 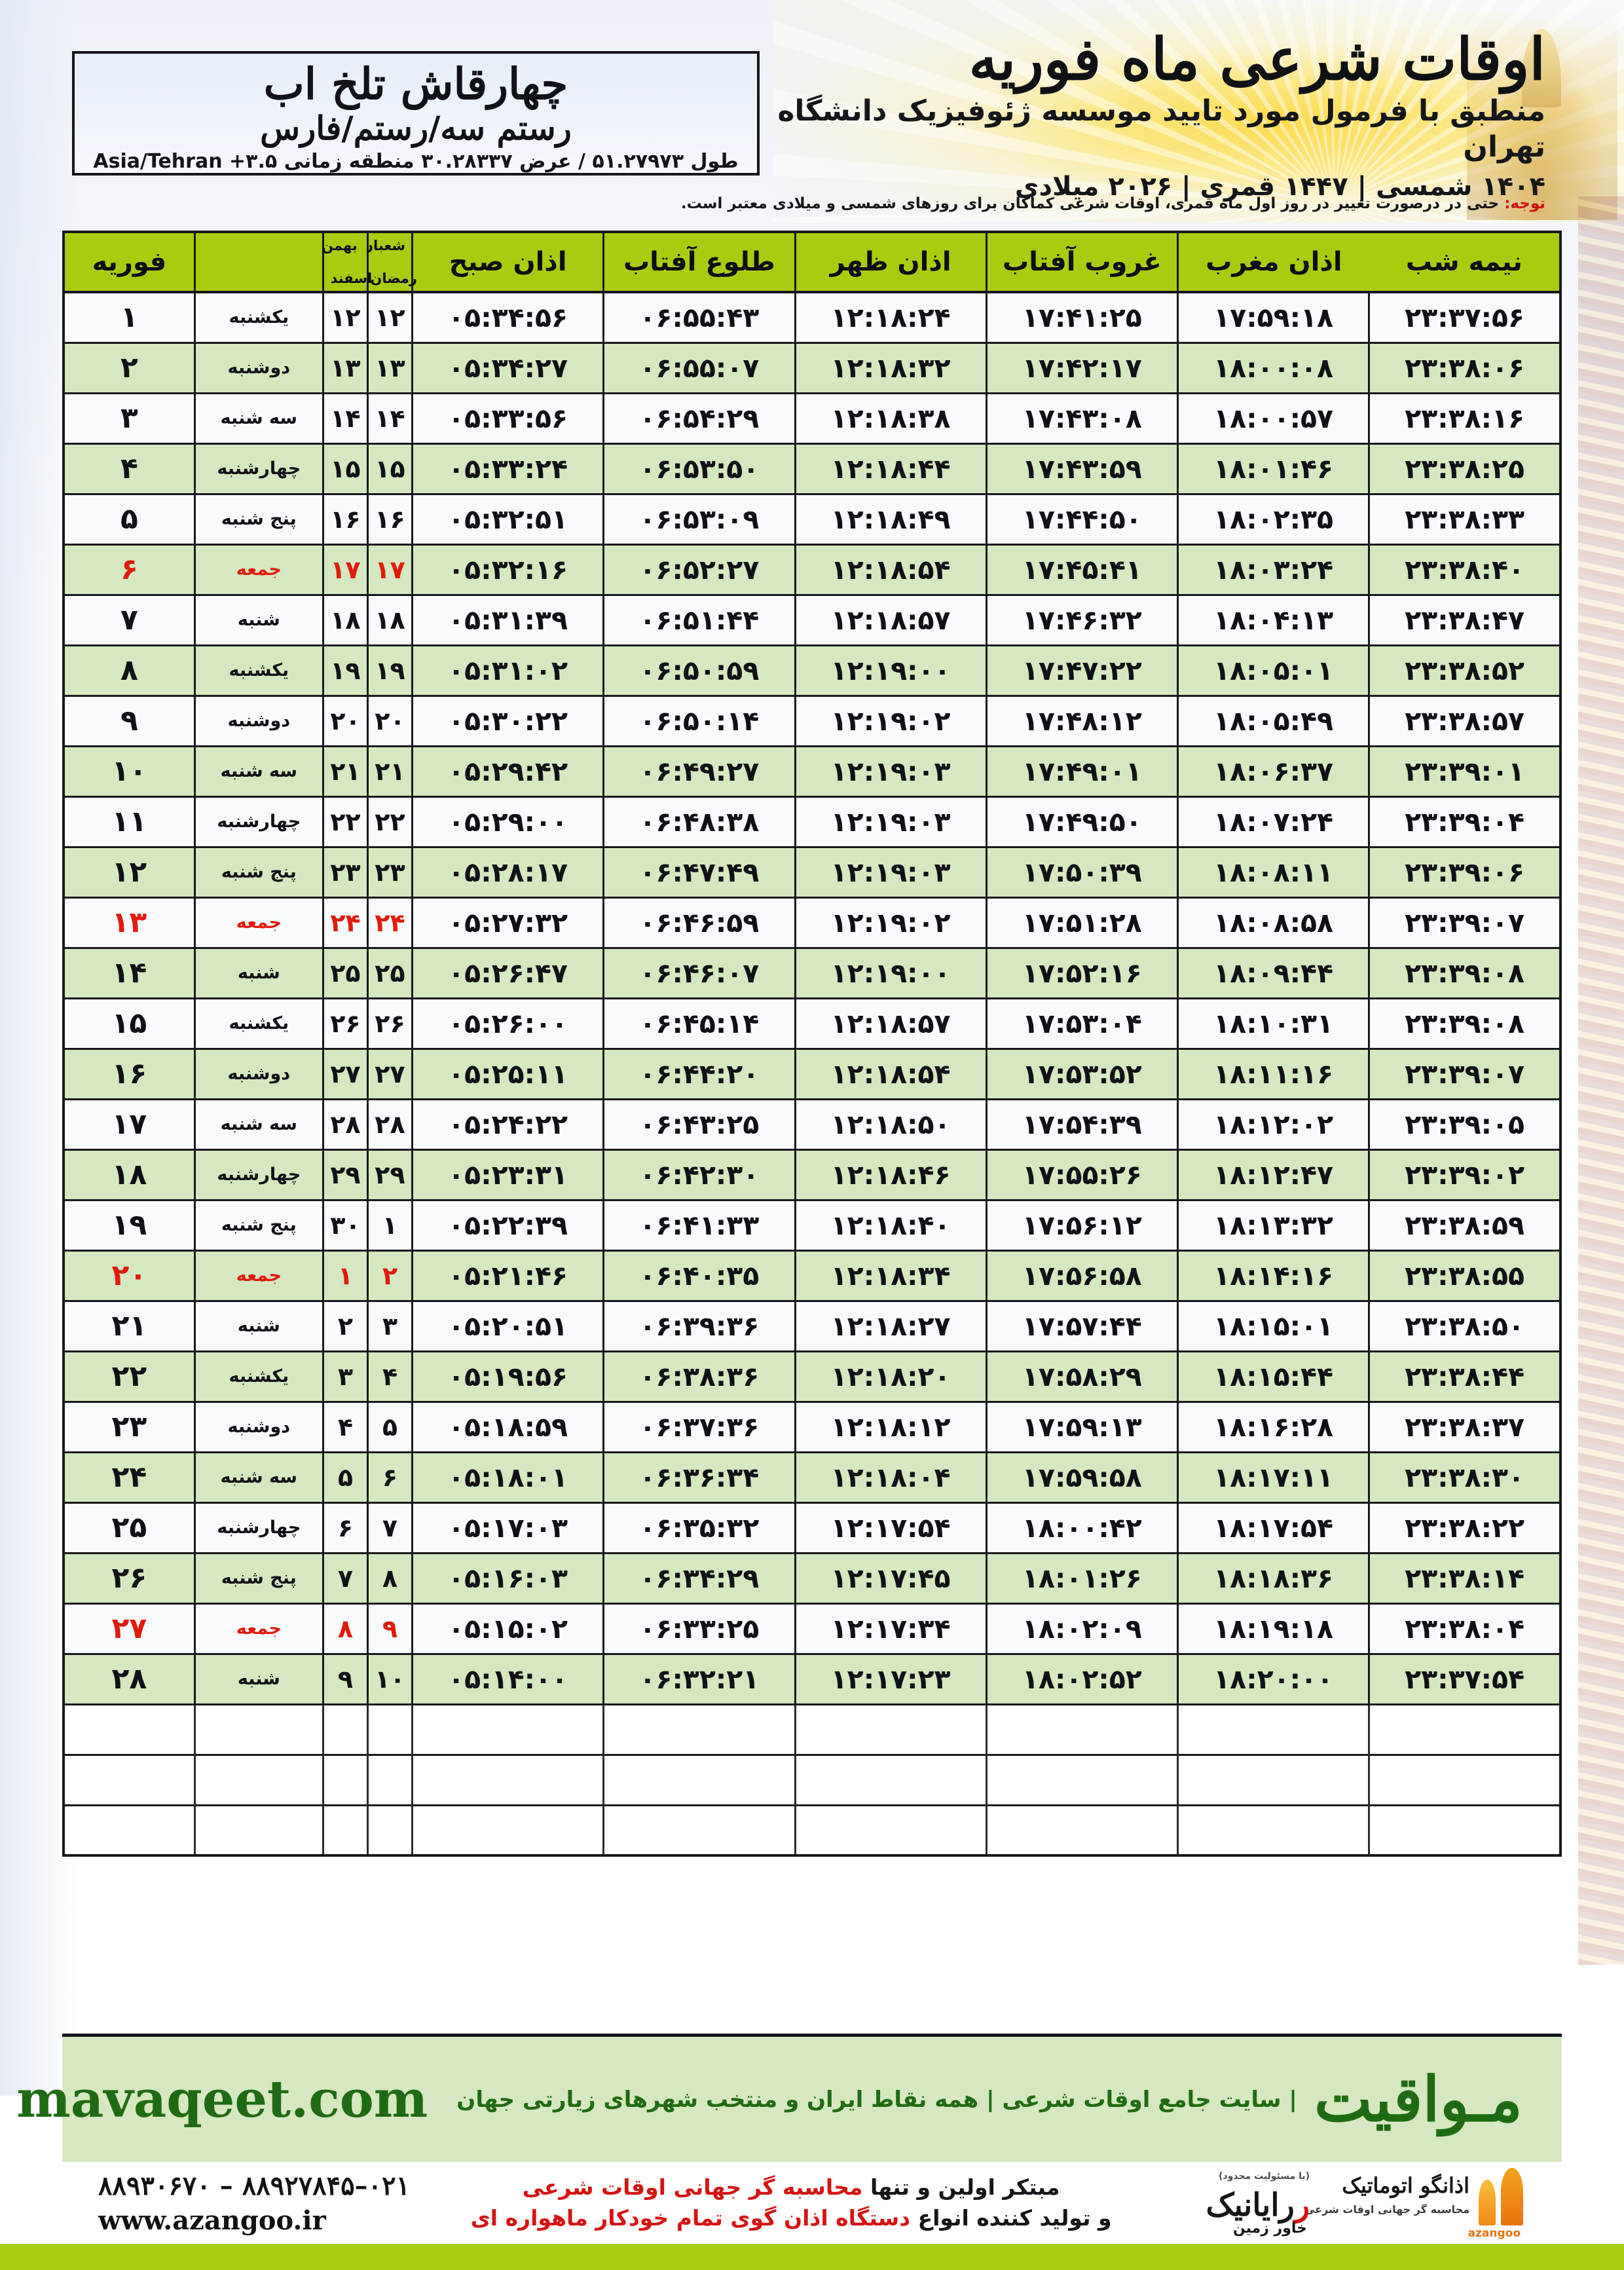 I want to click on cell-sunset: ۱۷:۴۳:۰۸, so click(x=1081, y=417).